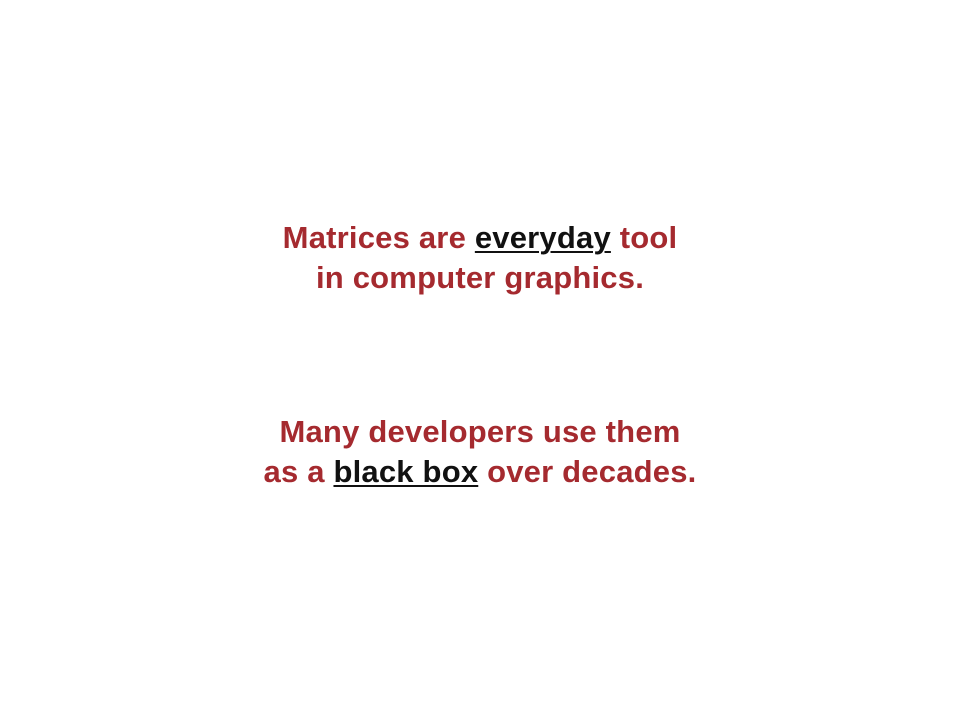  Describe the element at coordinates (298, 471) in the screenshot. I see `text-as-a: as a` at that location.